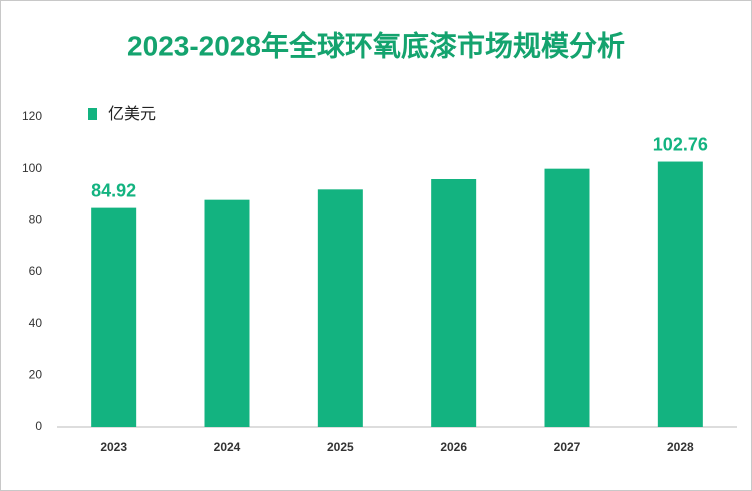 The width and height of the screenshot is (752, 491). What do you see at coordinates (453, 447) in the screenshot?
I see `x-tick-label: 2026` at bounding box center [453, 447].